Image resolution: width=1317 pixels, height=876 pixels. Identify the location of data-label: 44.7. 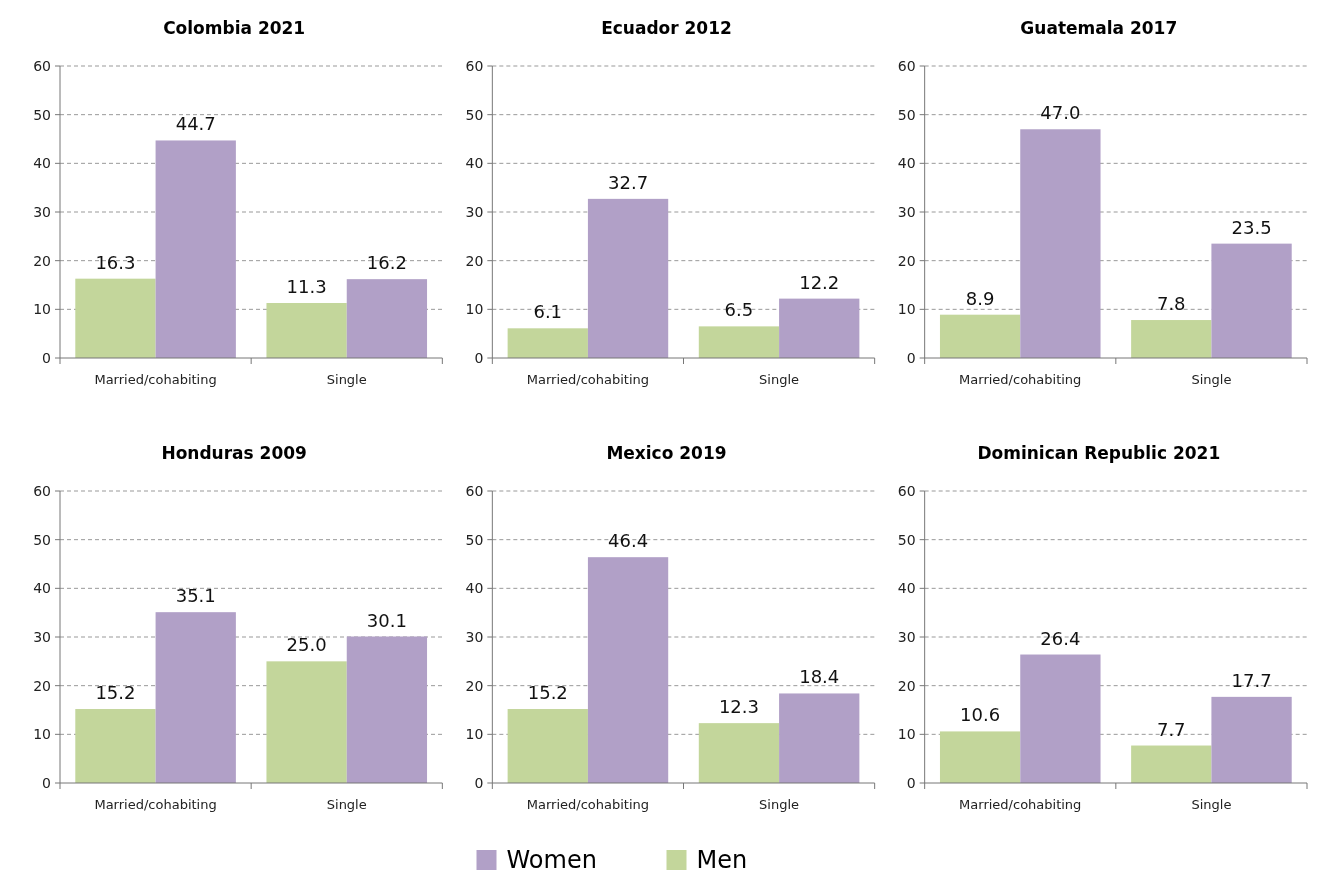
(195, 124).